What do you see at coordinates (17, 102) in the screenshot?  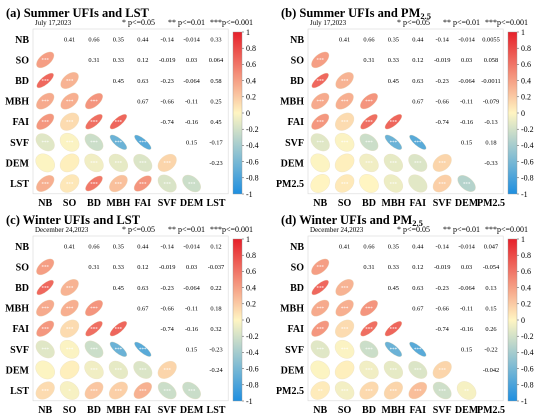 I see `row-label: MBH` at bounding box center [17, 102].